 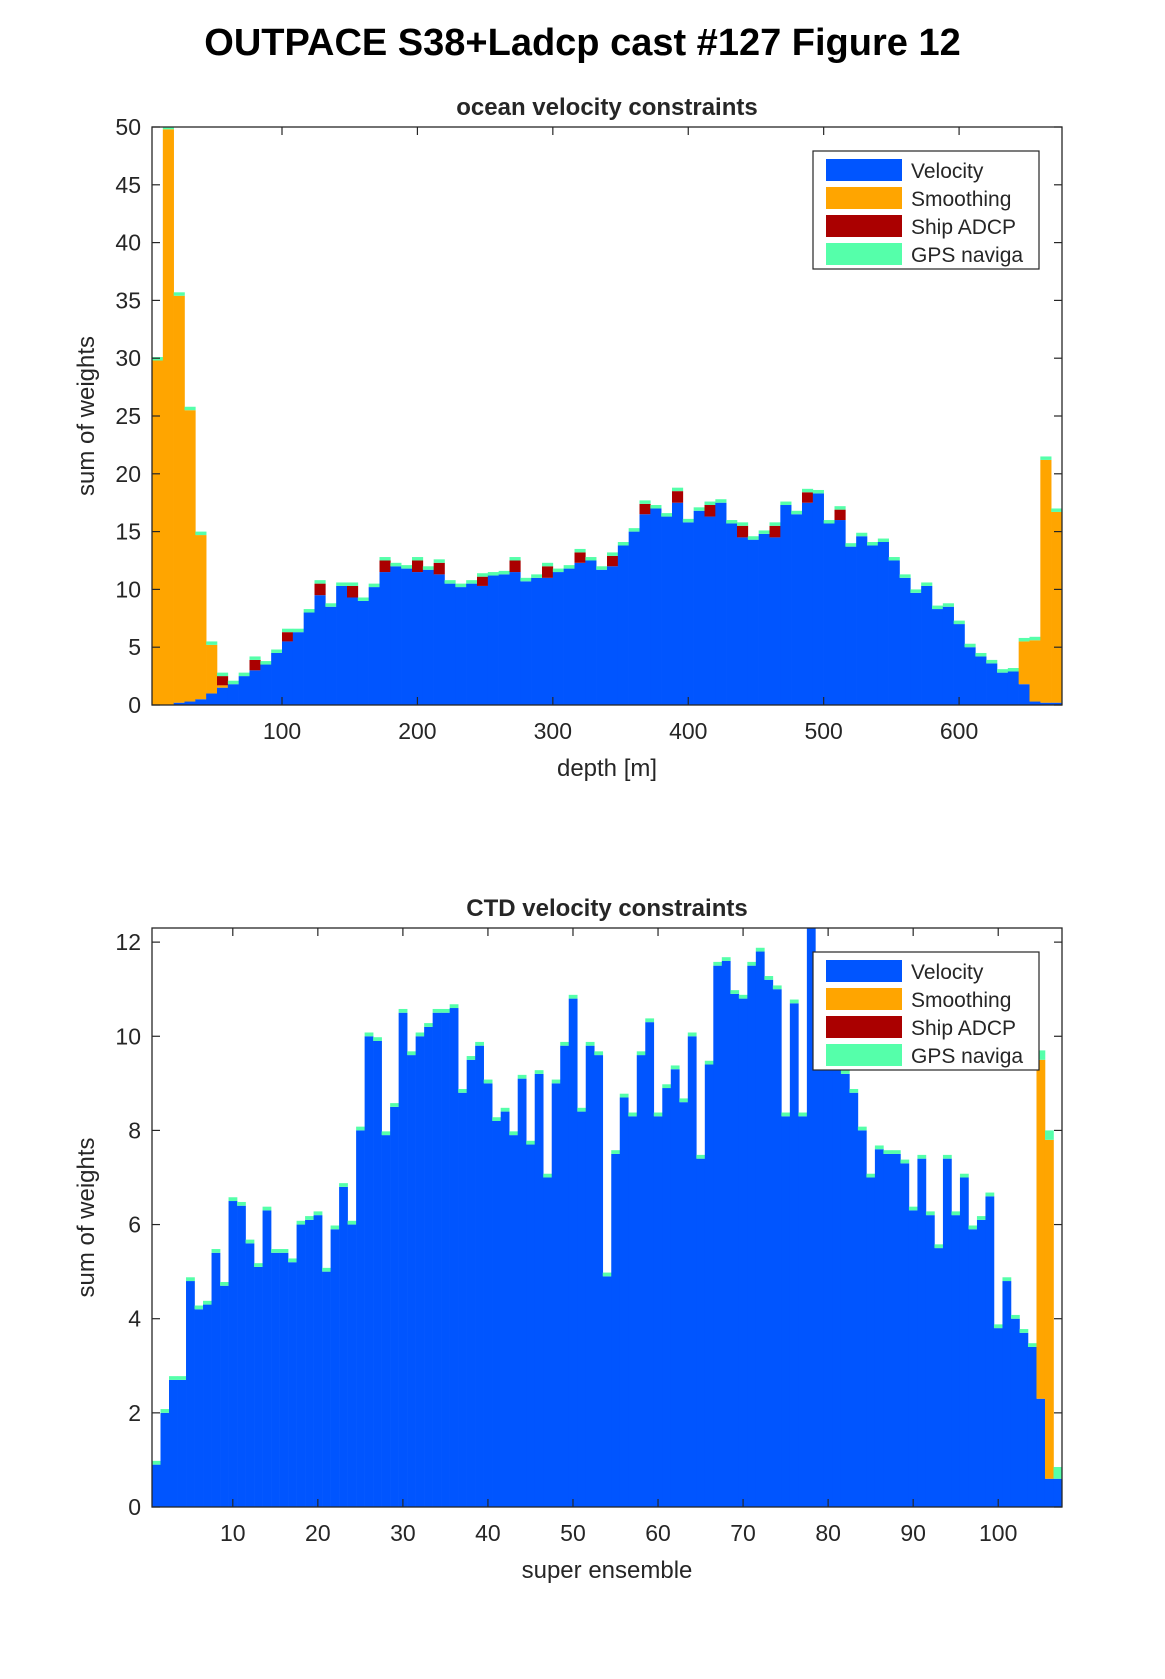 I want to click on legend-label-gps-naviga: GPS naviga, so click(x=967, y=1056).